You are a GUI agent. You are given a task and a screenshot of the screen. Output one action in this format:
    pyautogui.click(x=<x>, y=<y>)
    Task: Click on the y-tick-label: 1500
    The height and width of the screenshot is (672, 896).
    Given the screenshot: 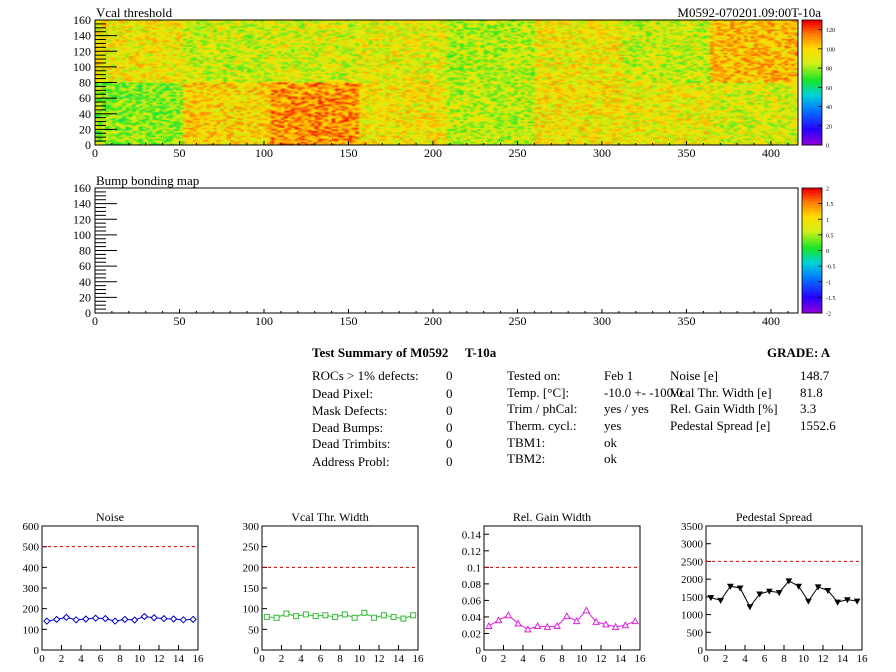 What is the action you would take?
    pyautogui.click(x=692, y=598)
    